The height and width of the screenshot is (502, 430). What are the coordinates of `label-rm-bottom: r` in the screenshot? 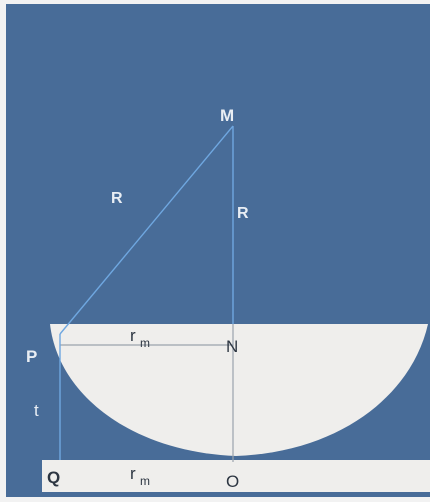 It's located at (133, 473).